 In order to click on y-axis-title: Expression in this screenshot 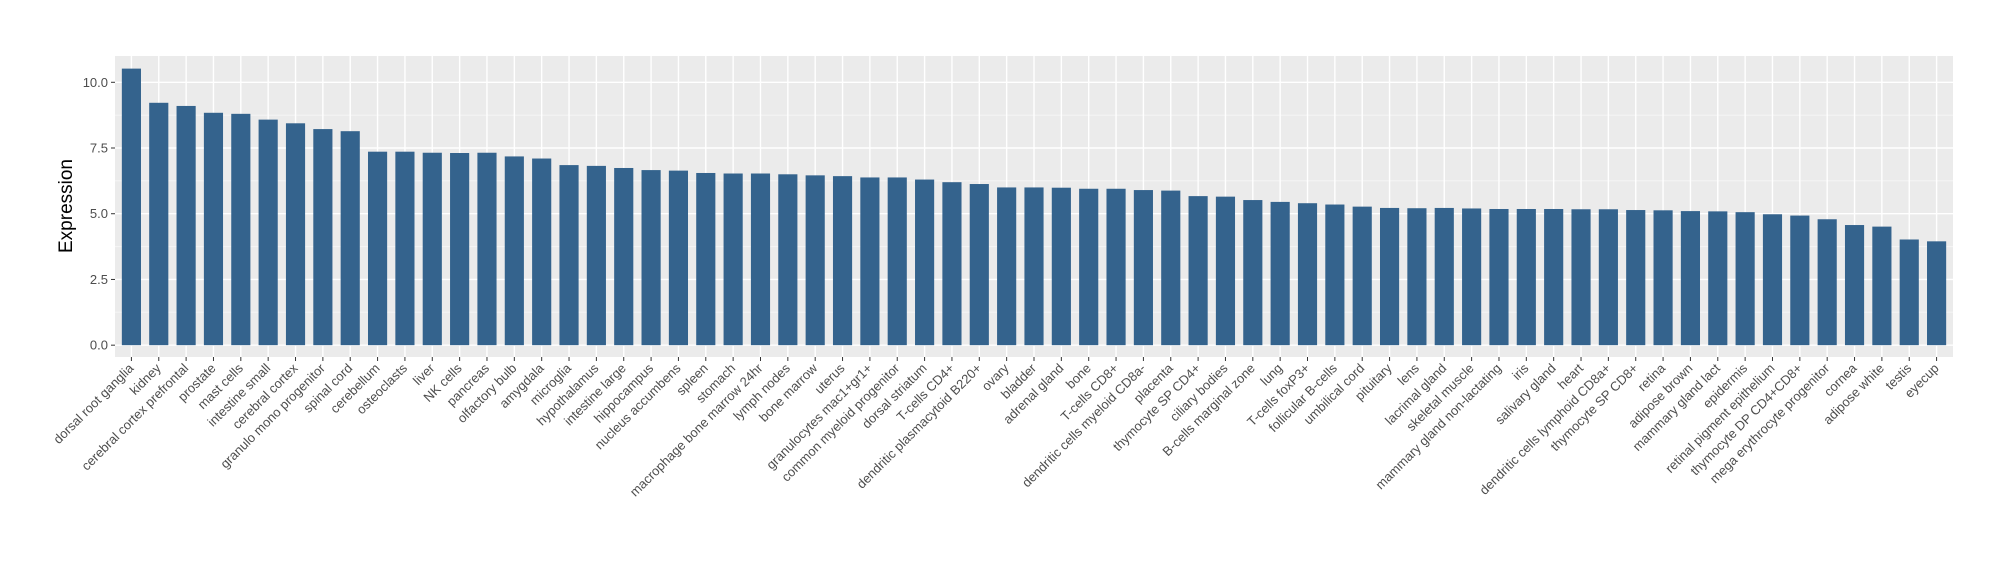, I will do `click(66, 206)`.